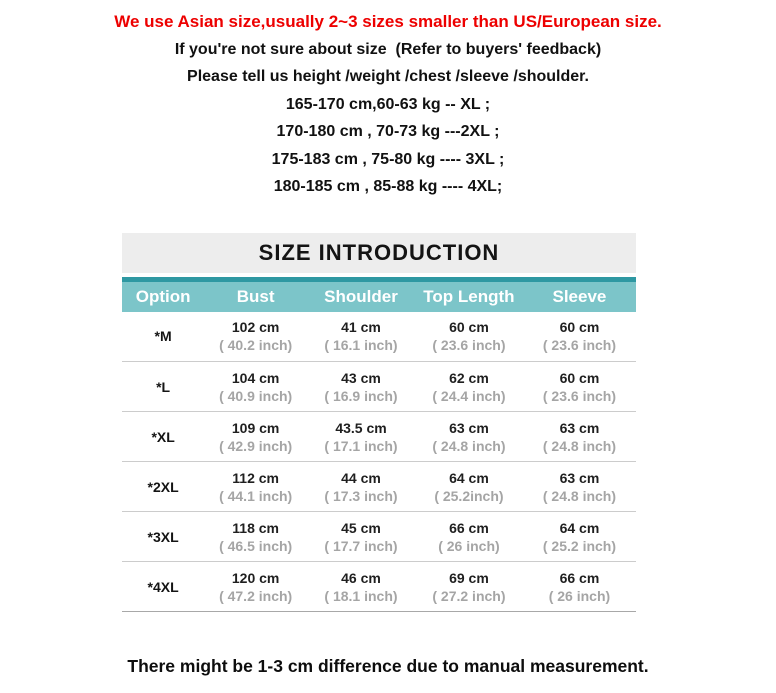 This screenshot has width=776, height=693. Describe the element at coordinates (361, 345) in the screenshot. I see `inch-value: ( 16.1 inch)` at that location.